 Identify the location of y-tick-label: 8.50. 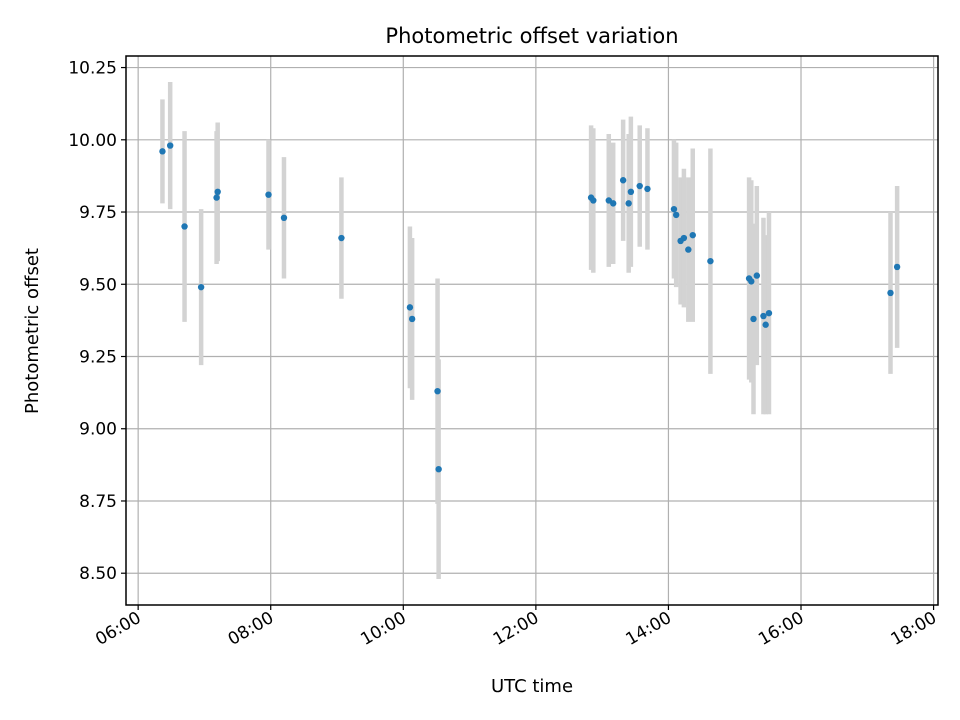
(98, 574).